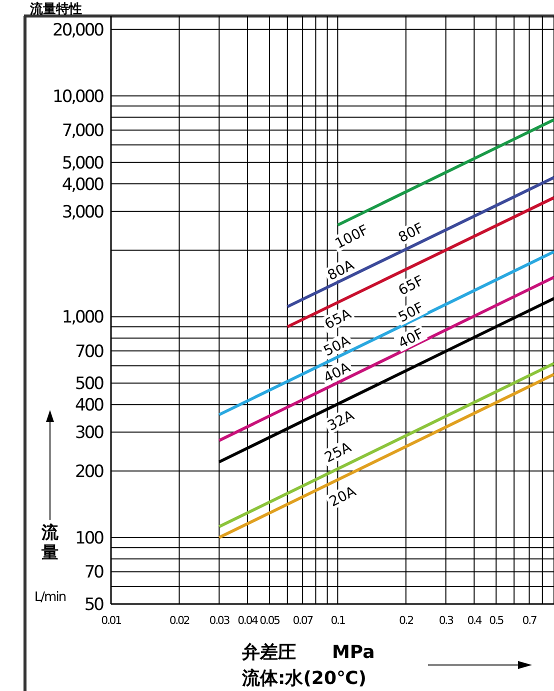 Image resolution: width=554 pixels, height=691 pixels. What do you see at coordinates (248, 620) in the screenshot?
I see `x-tick-label: 0.04` at bounding box center [248, 620].